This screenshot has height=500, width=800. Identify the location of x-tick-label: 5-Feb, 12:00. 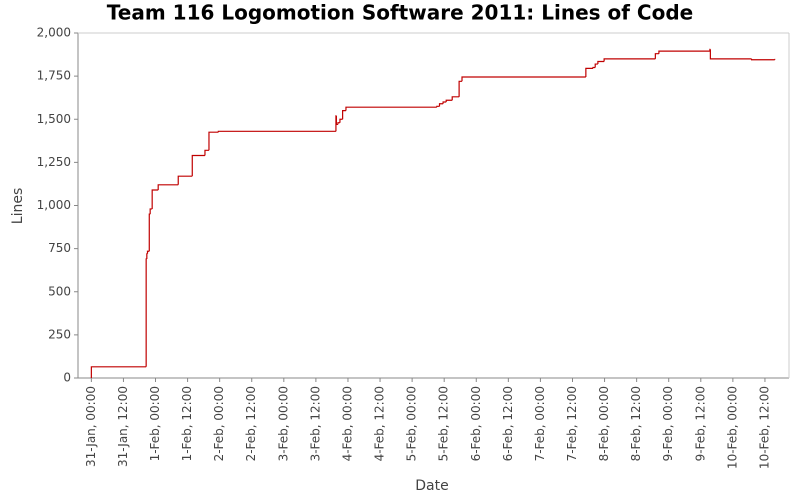
(444, 423).